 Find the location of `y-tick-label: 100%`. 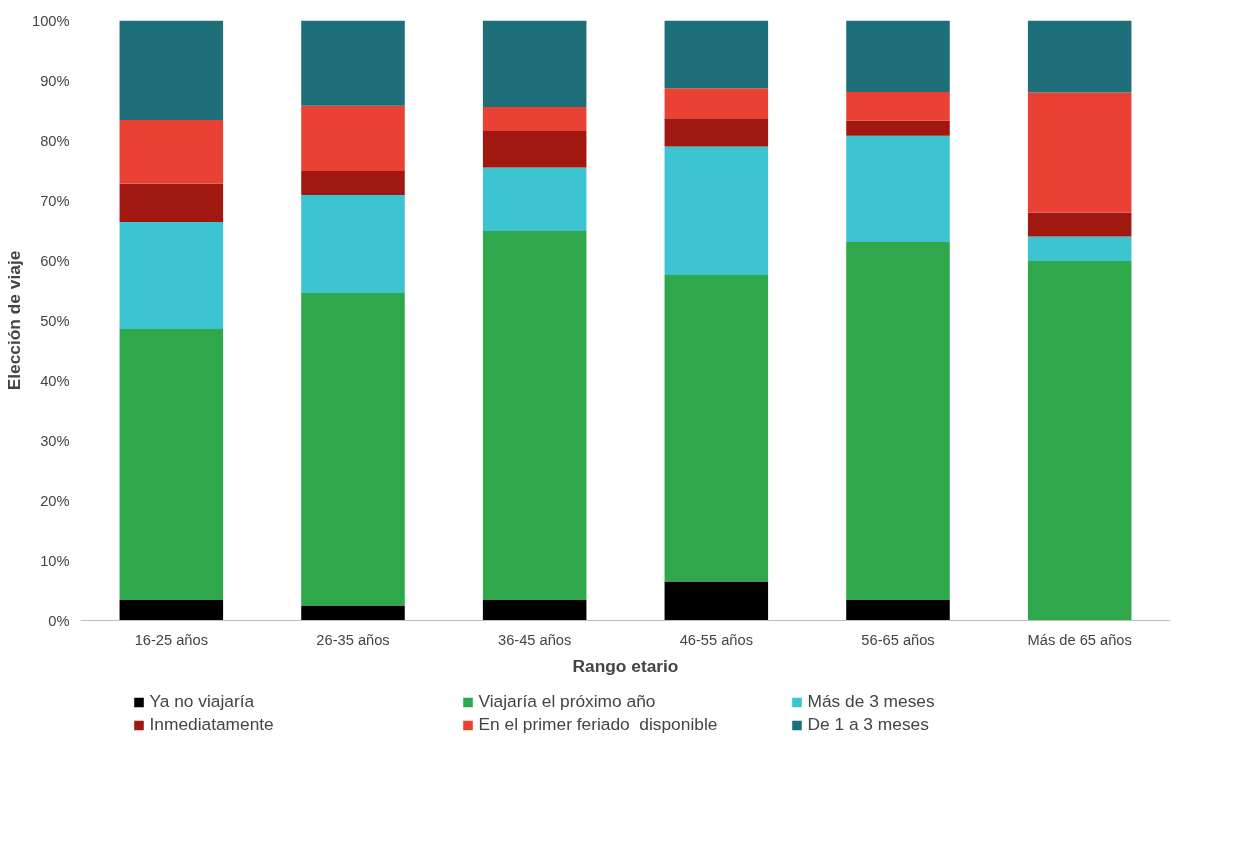

y-tick-label: 100% is located at coordinates (51, 20).